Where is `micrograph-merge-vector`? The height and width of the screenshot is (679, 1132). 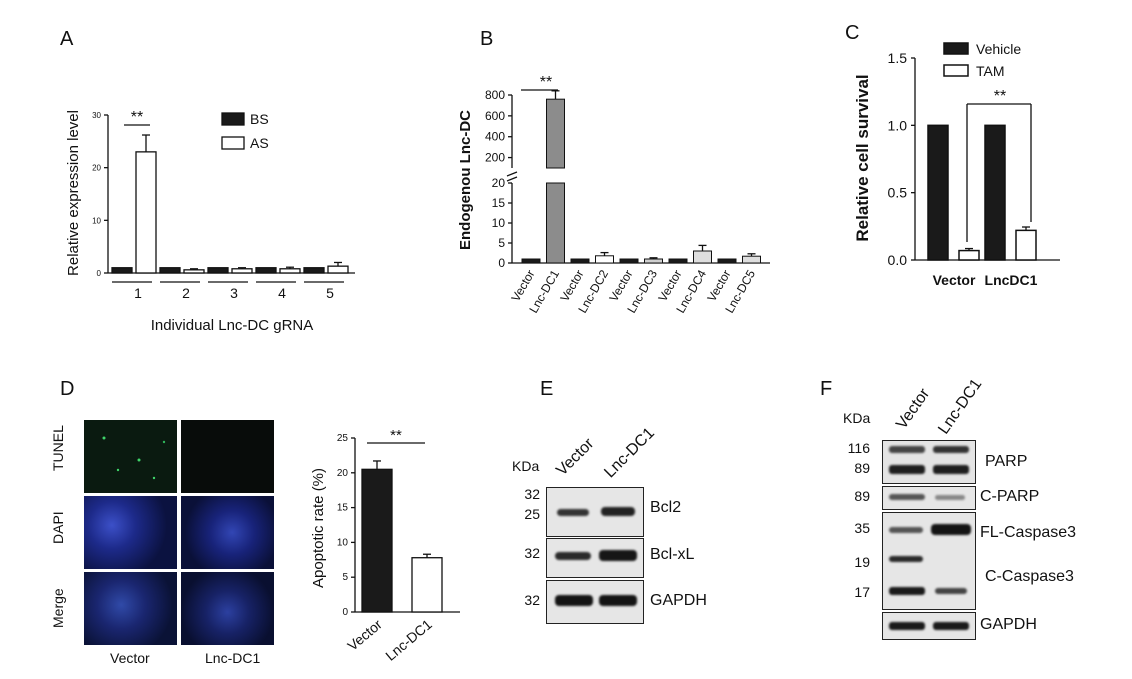 micrograph-merge-vector is located at coordinates (130, 608).